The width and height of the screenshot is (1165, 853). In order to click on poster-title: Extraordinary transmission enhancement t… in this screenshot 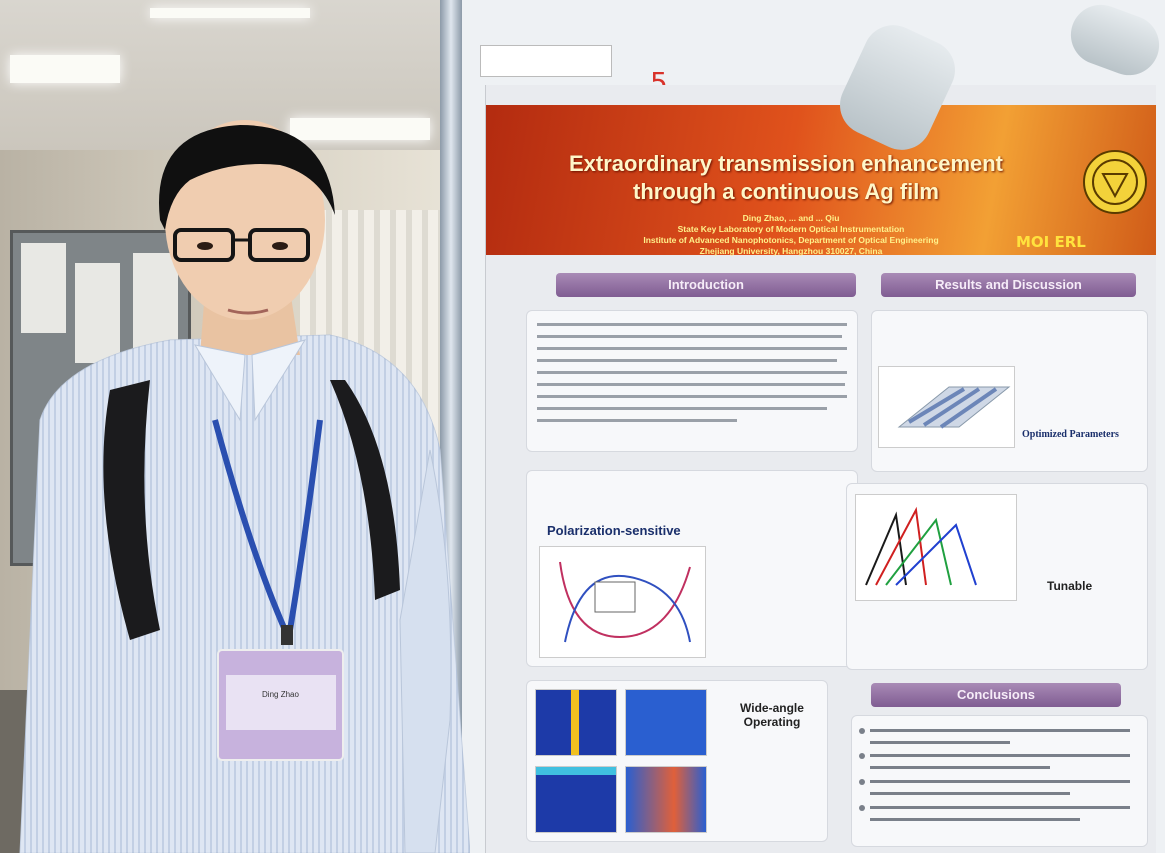, I will do `click(786, 177)`.